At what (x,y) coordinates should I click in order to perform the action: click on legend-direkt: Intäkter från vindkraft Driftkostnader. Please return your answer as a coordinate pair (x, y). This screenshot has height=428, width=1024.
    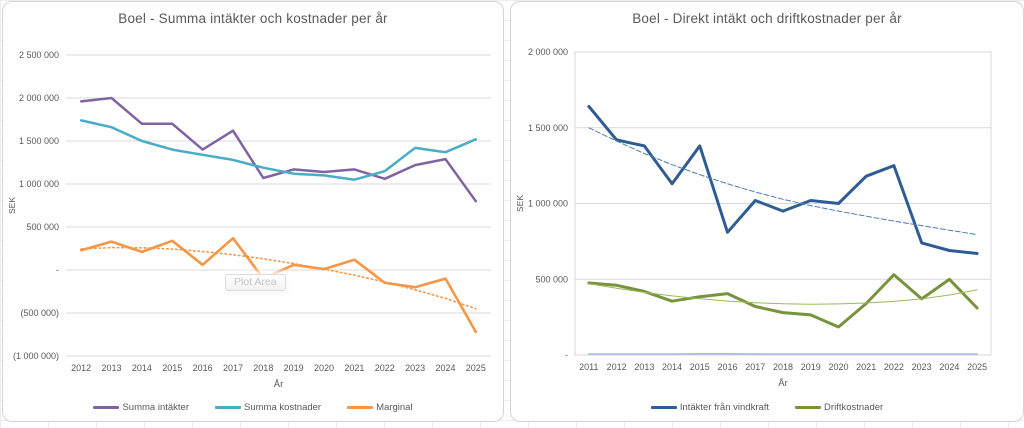
    Looking at the image, I should click on (767, 407).